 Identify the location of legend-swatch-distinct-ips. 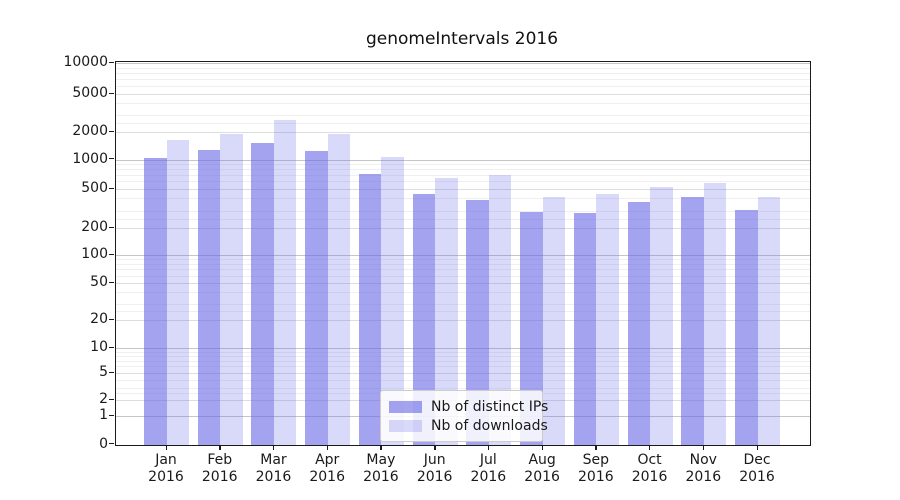
(405, 406).